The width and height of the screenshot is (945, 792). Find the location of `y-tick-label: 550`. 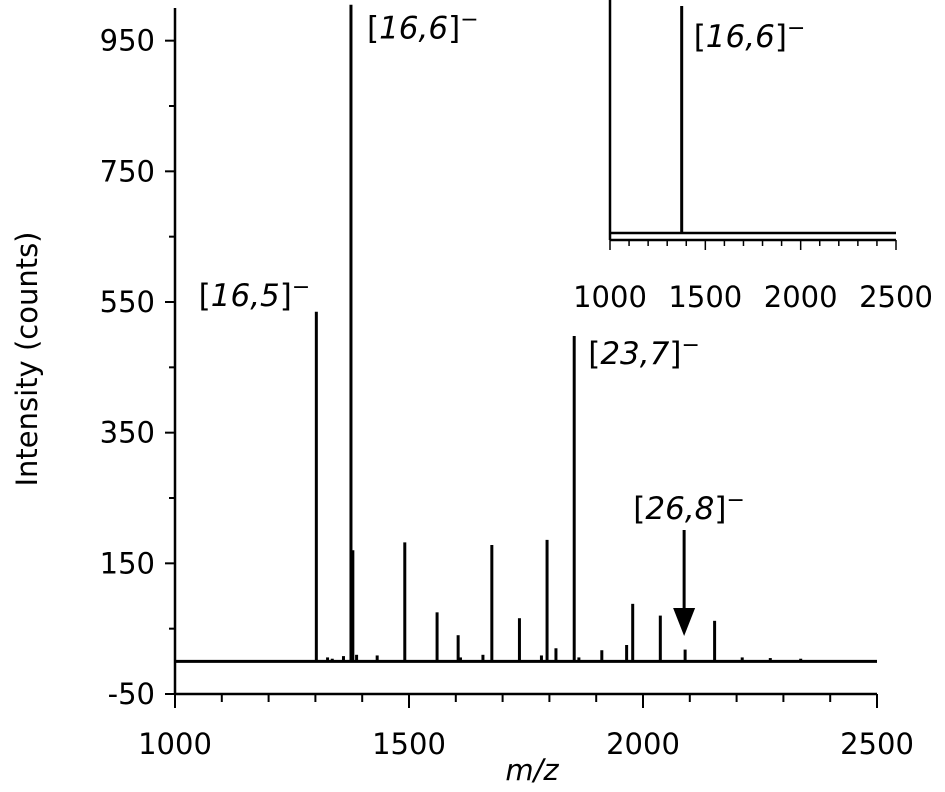

y-tick-label: 550 is located at coordinates (127, 302).